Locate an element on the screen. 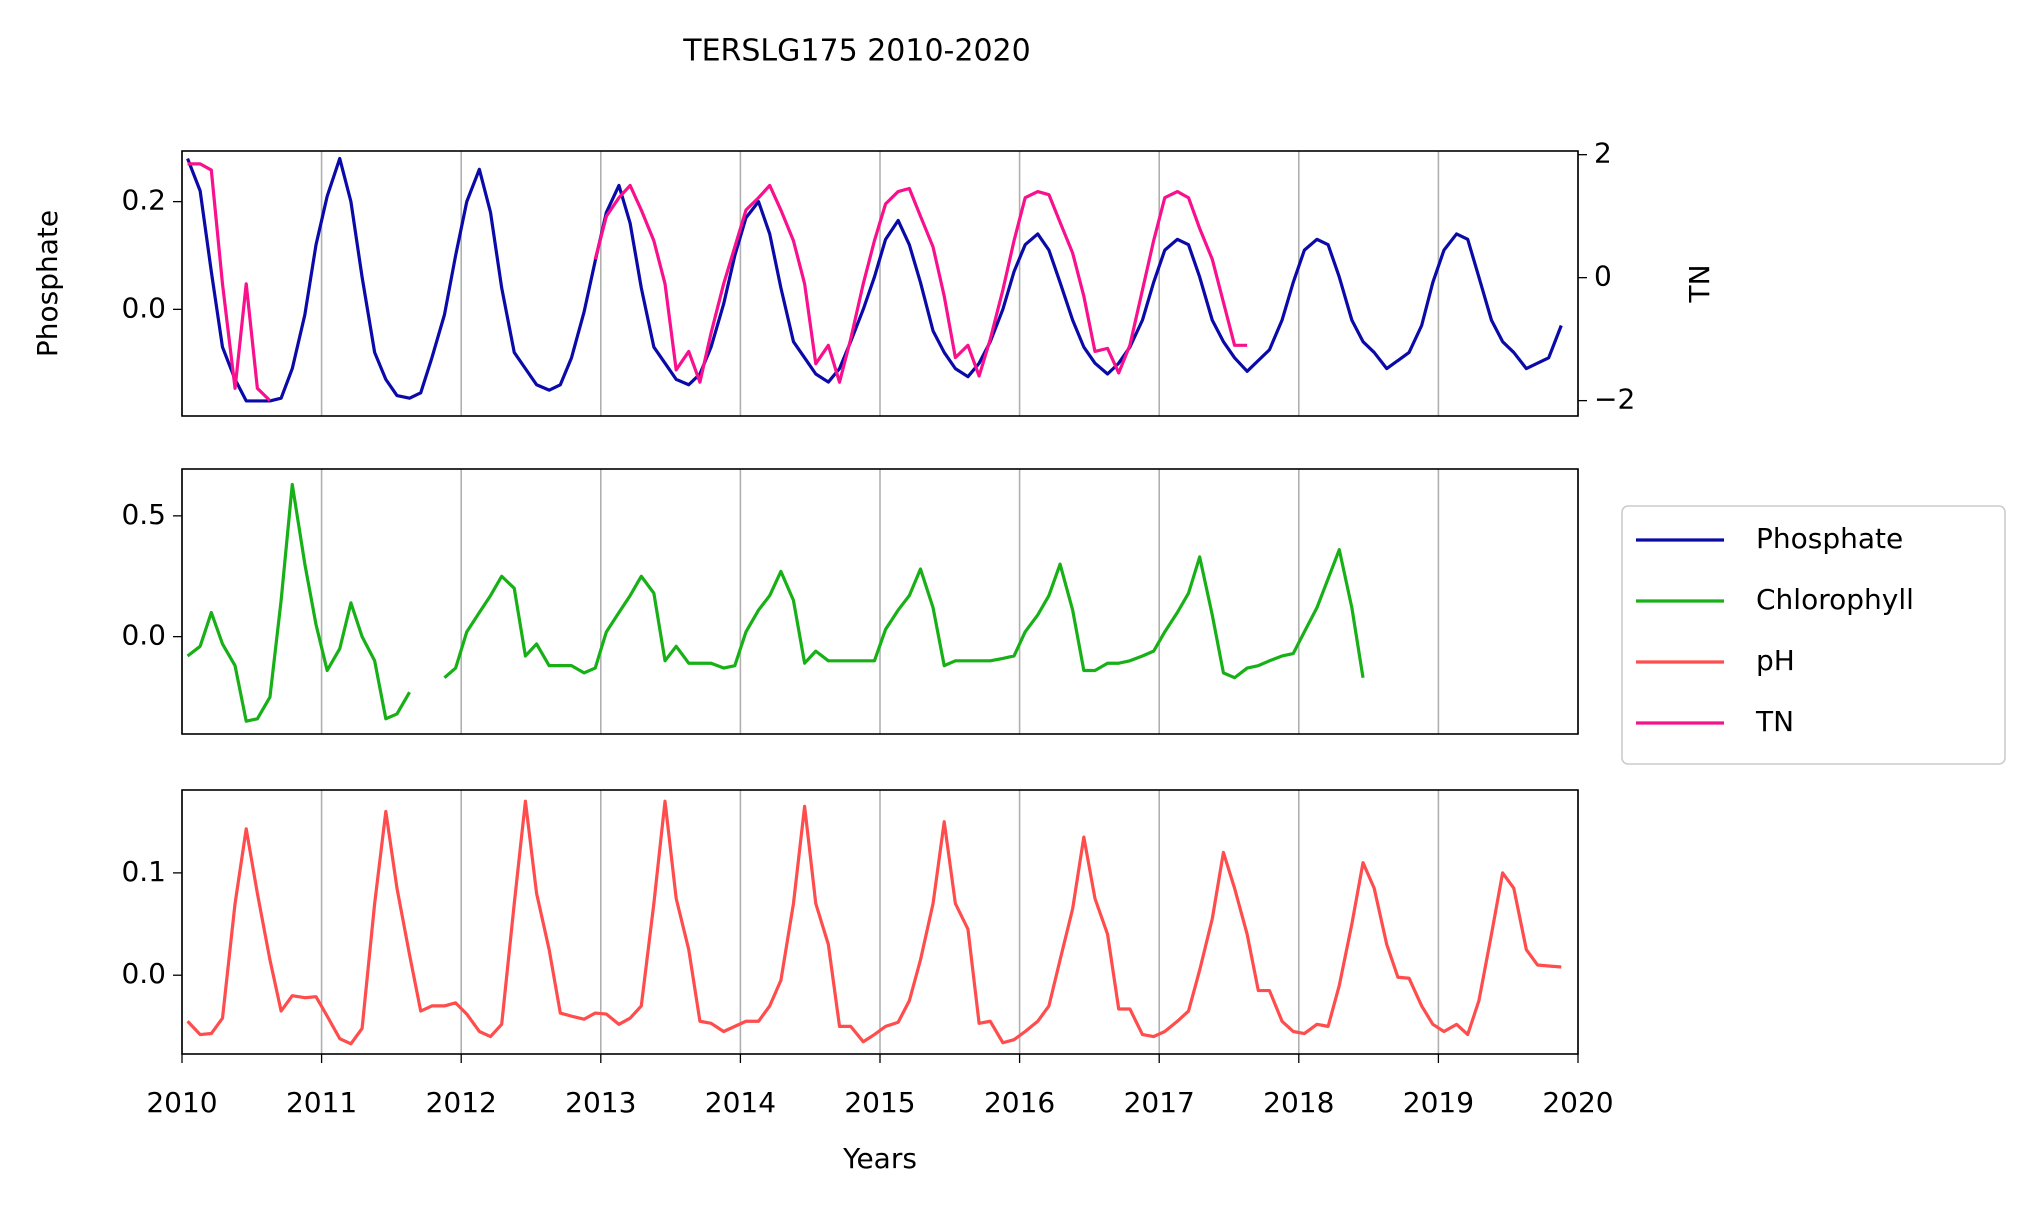 The width and height of the screenshot is (2036, 1215). legend: Phosphate Chlorophyll pH TN is located at coordinates (1813, 635).